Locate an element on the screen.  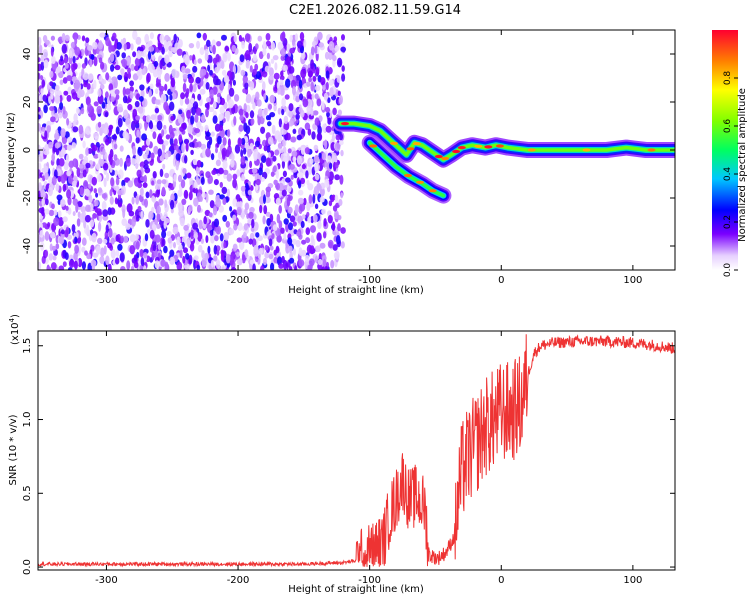
y-tick-label: 0 is located at coordinates (27, 150).